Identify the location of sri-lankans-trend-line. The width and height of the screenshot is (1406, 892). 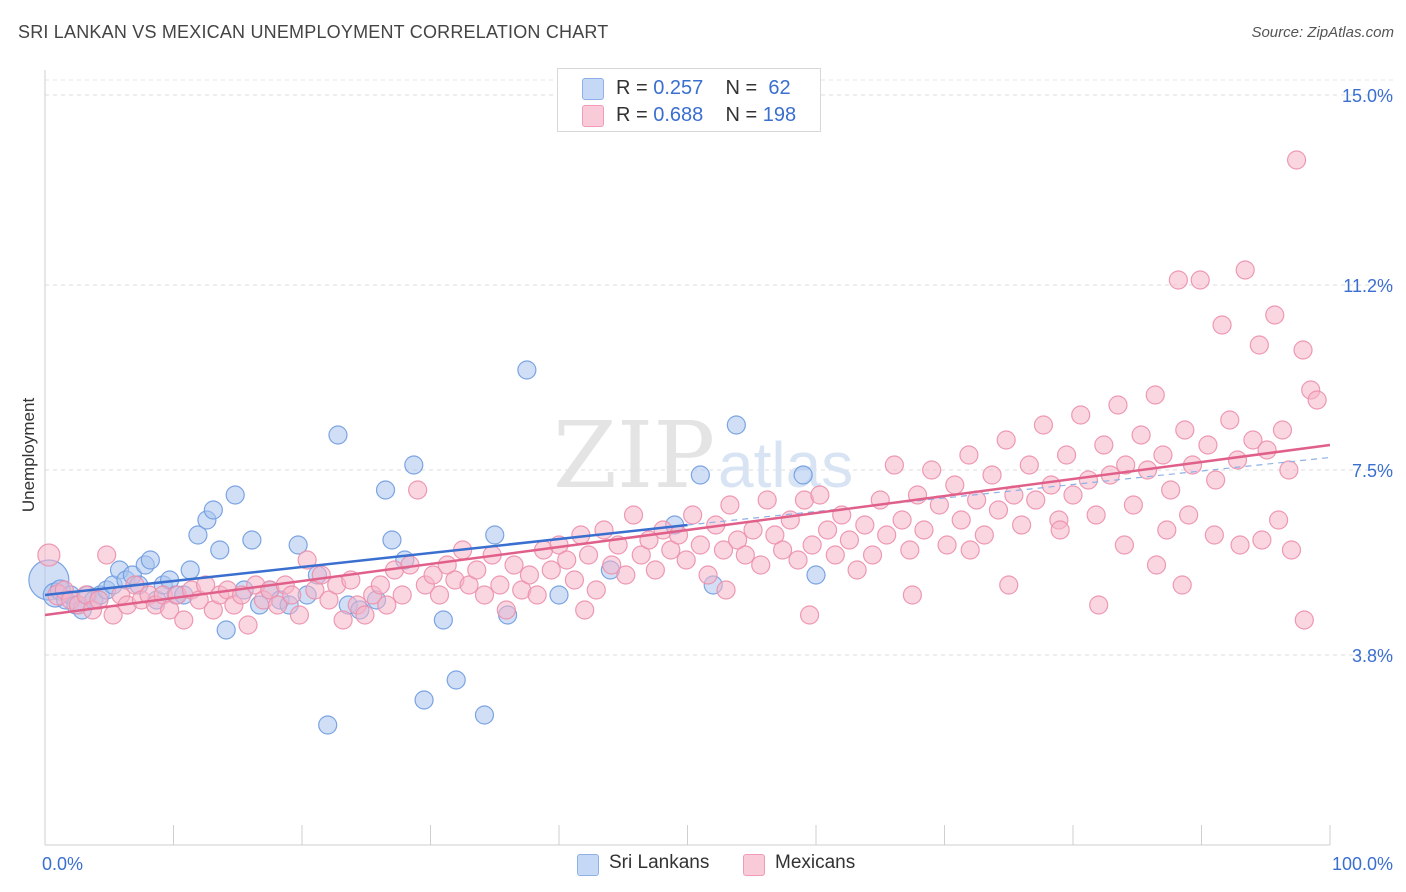
(366, 560).